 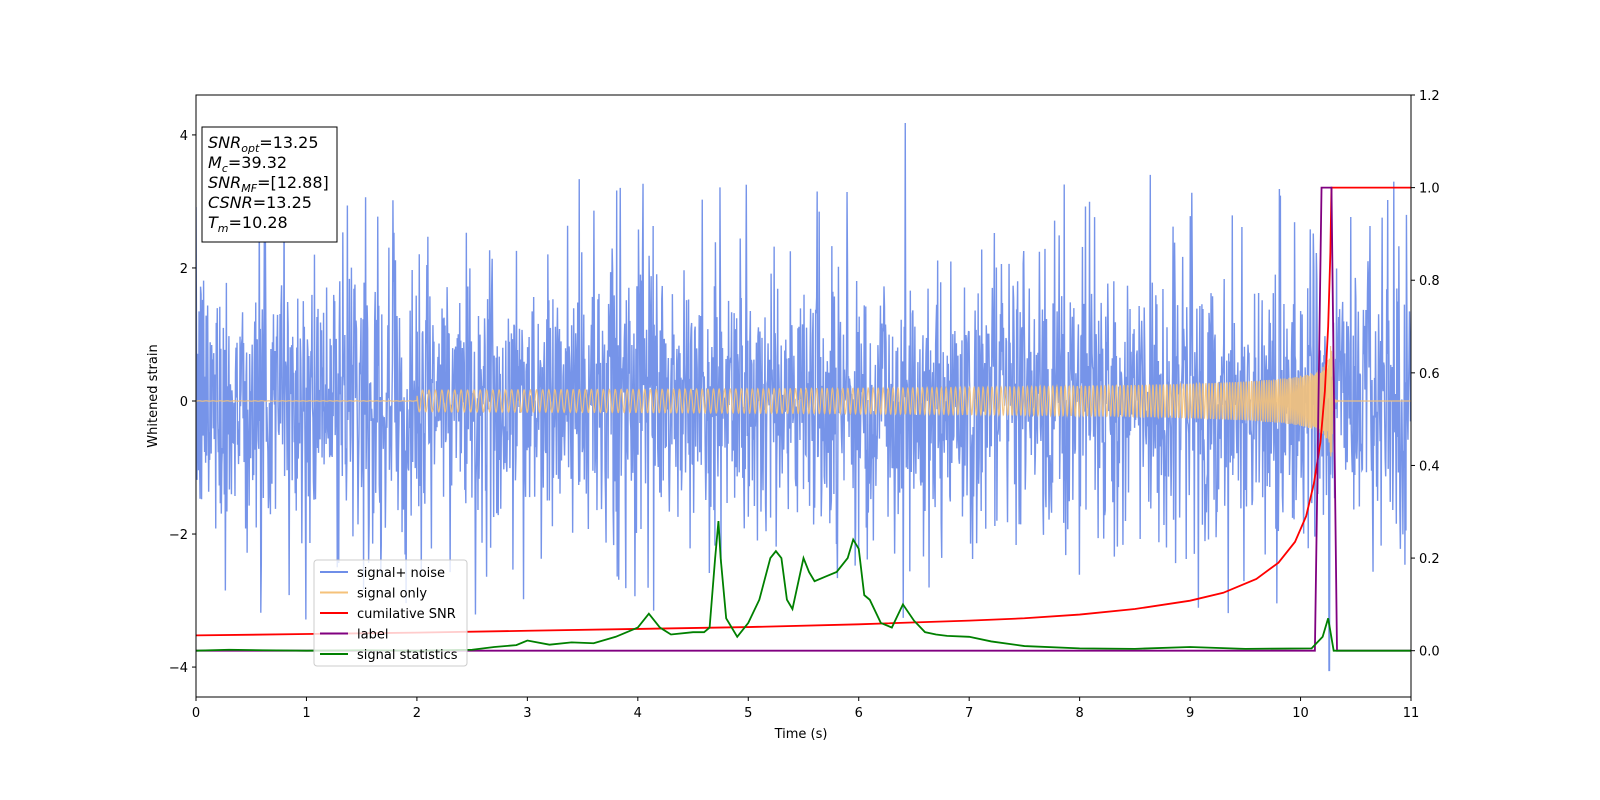 I want to click on legend-label: signal+ noise, so click(x=401, y=573).